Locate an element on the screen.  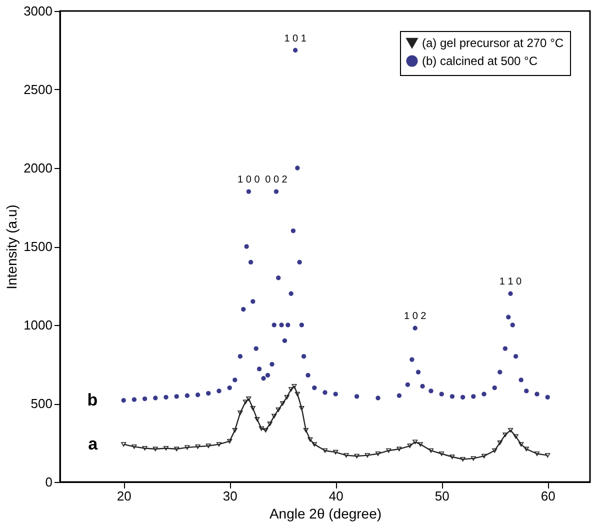
annotation: b is located at coordinates (92, 400).